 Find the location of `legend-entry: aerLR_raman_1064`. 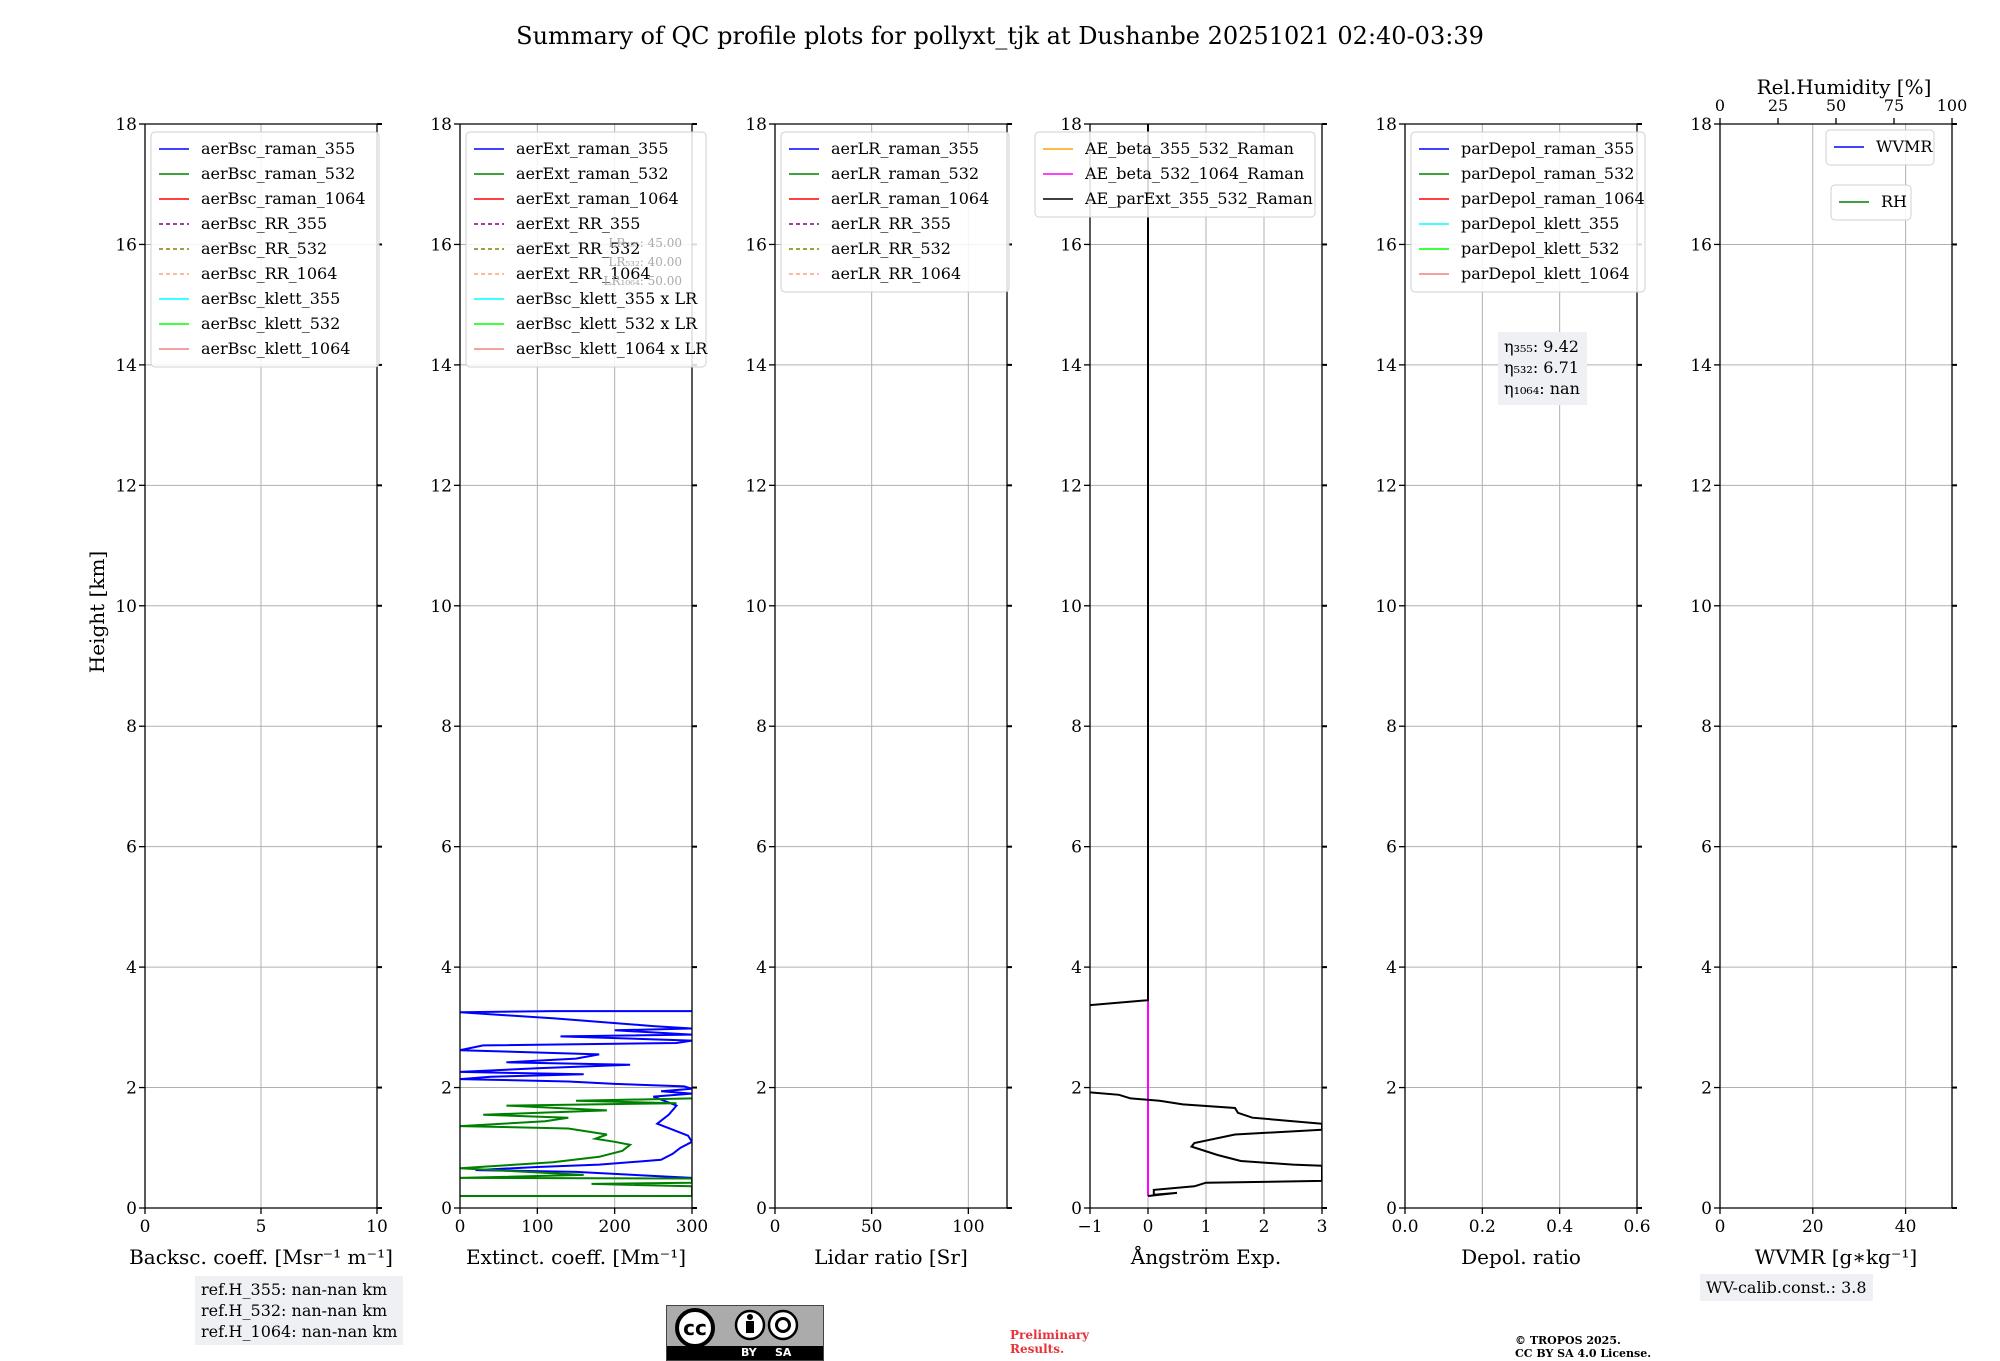

legend-entry: aerLR_raman_1064 is located at coordinates (910, 198).